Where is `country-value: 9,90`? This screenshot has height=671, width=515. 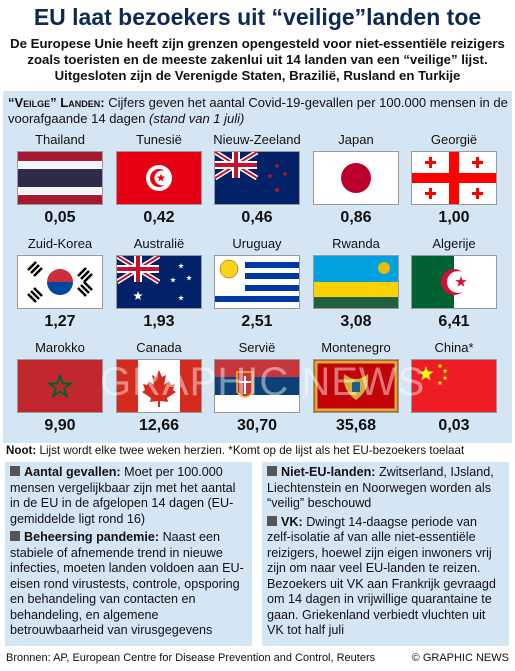
country-value: 9,90 is located at coordinates (60, 425).